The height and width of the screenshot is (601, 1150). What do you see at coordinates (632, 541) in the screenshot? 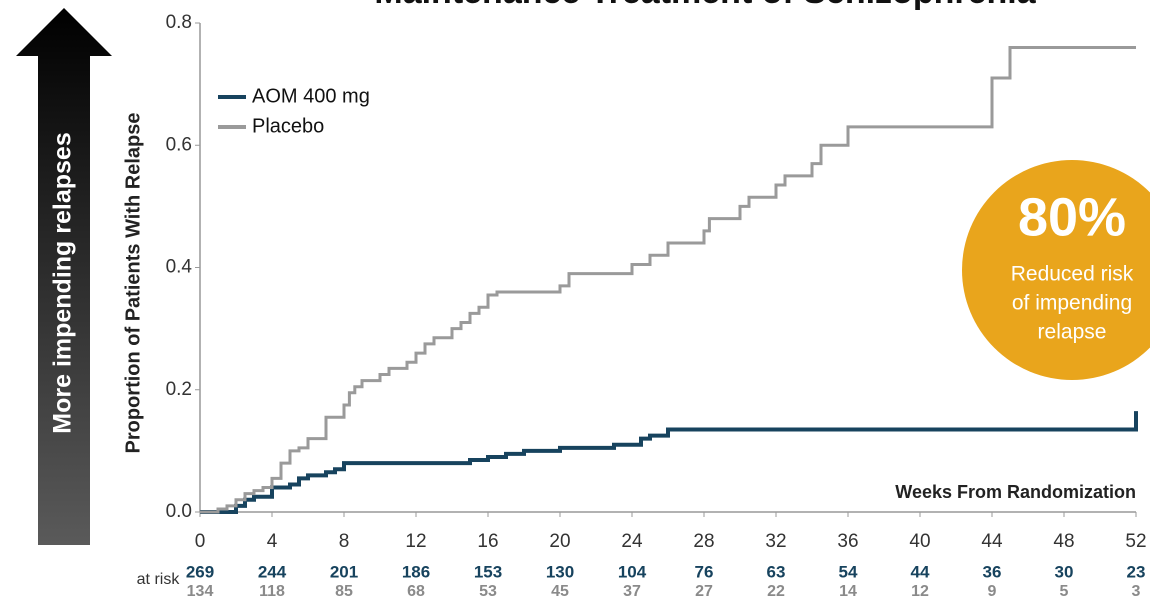
I see `x-tick-label: 24` at bounding box center [632, 541].